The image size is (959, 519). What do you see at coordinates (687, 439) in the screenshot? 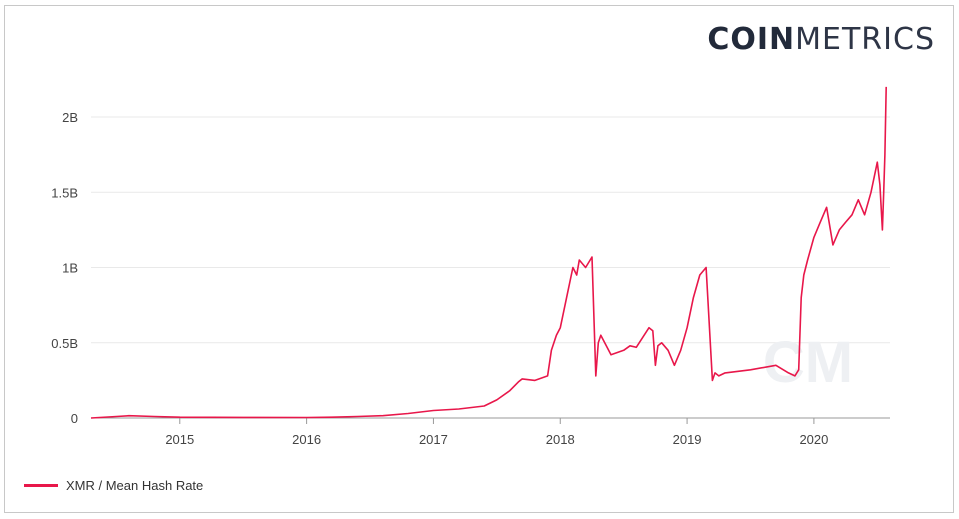
I see `x-tick-label: 2019` at bounding box center [687, 439].